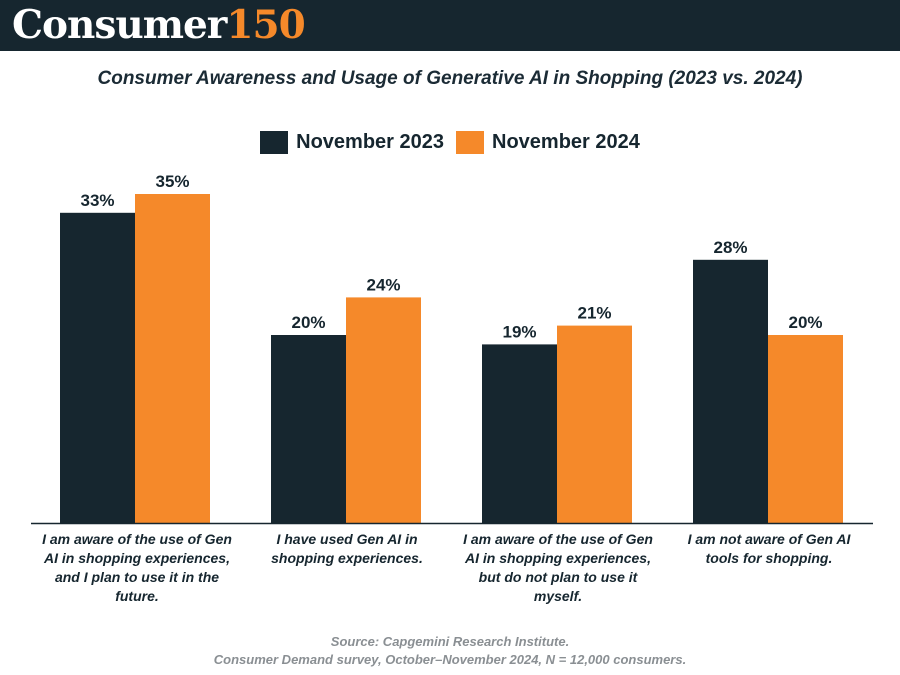 The width and height of the screenshot is (900, 675). What do you see at coordinates (274, 142) in the screenshot?
I see `legend-swatch-2023` at bounding box center [274, 142].